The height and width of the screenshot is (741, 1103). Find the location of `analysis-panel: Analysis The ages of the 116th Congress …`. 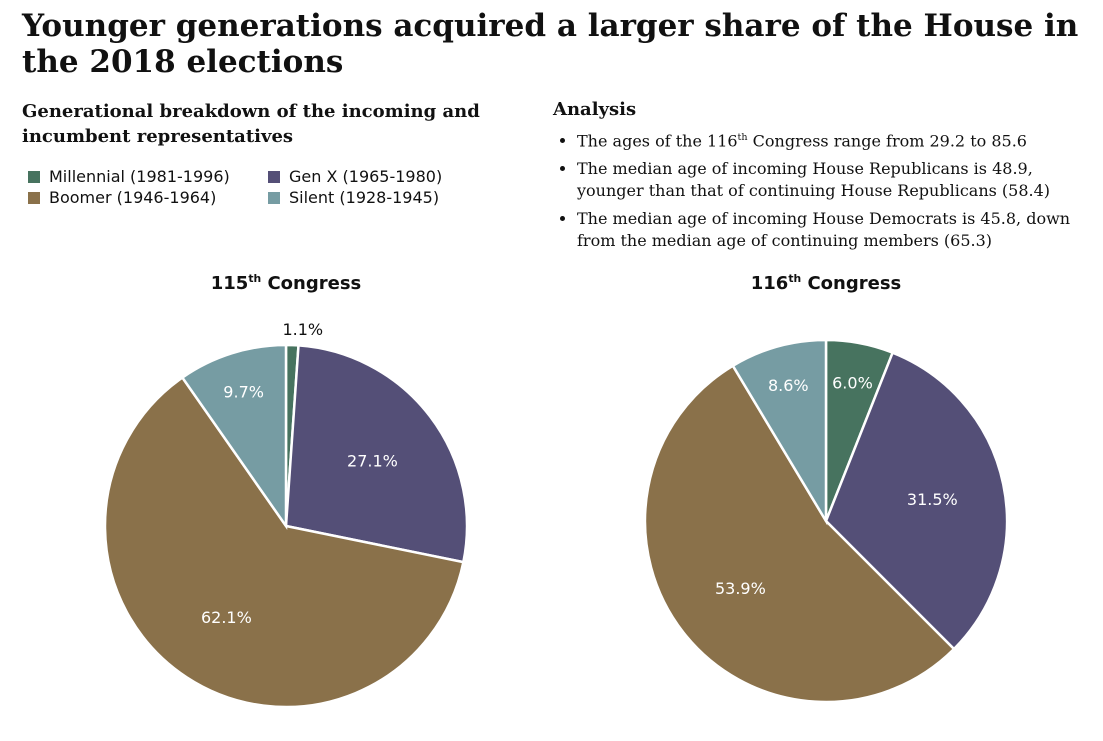

analysis-panel: Analysis The ages of the 116th Congress … is located at coordinates (823, 178).